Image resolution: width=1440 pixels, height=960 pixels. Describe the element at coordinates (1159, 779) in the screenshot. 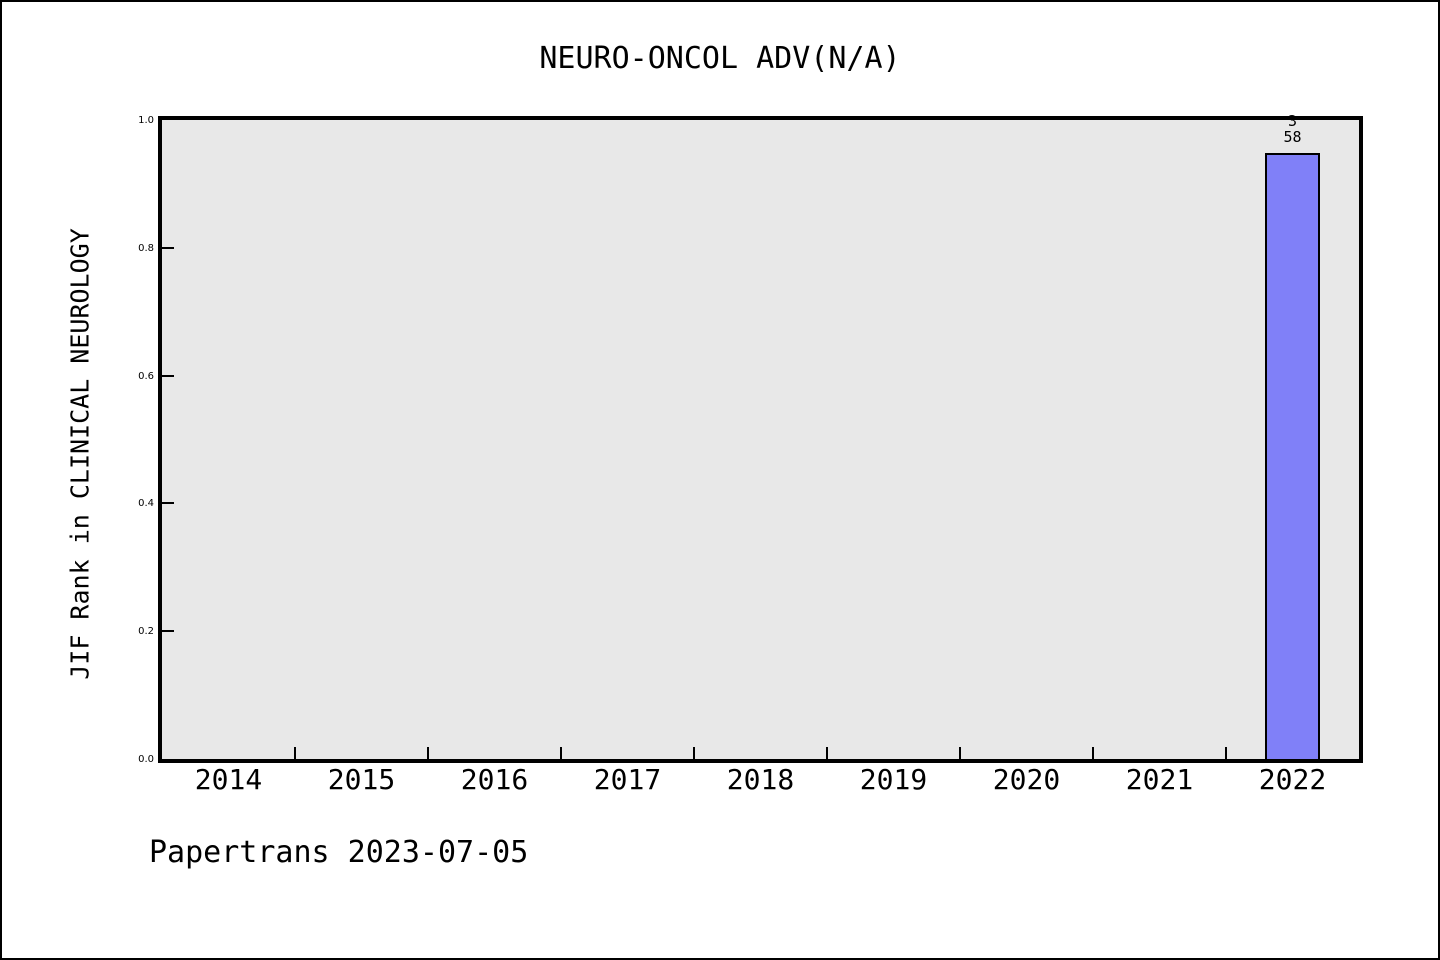

I see `x-tick-label: 2021` at that location.